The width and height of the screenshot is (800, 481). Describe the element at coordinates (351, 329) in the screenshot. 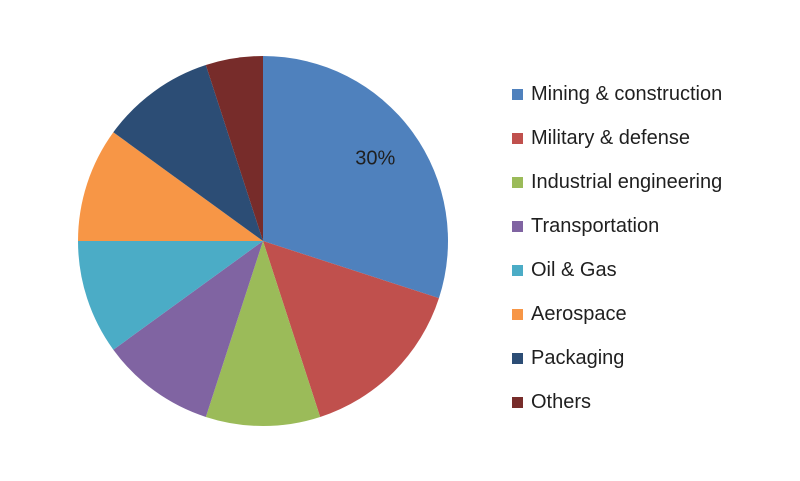

I see `pie-slice-military-defense` at that location.